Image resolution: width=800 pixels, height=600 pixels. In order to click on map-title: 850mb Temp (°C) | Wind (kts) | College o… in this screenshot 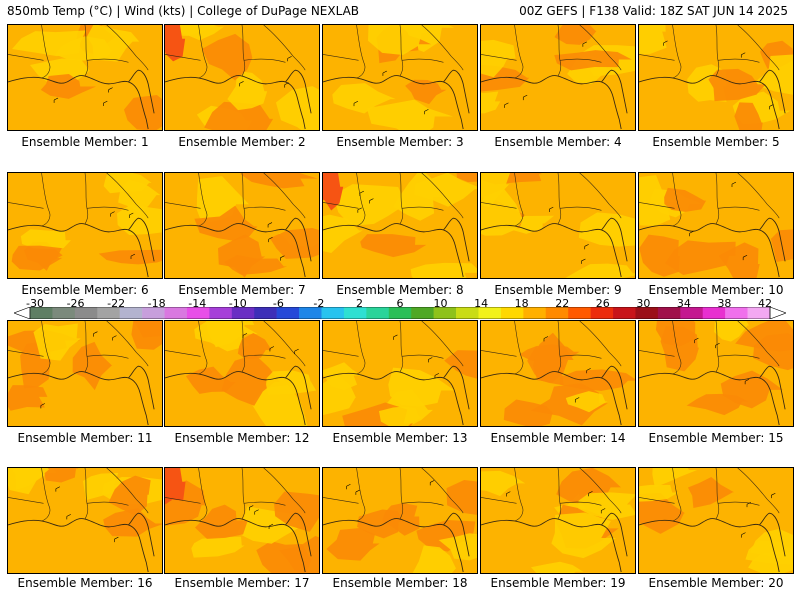, I will do `click(183, 11)`.